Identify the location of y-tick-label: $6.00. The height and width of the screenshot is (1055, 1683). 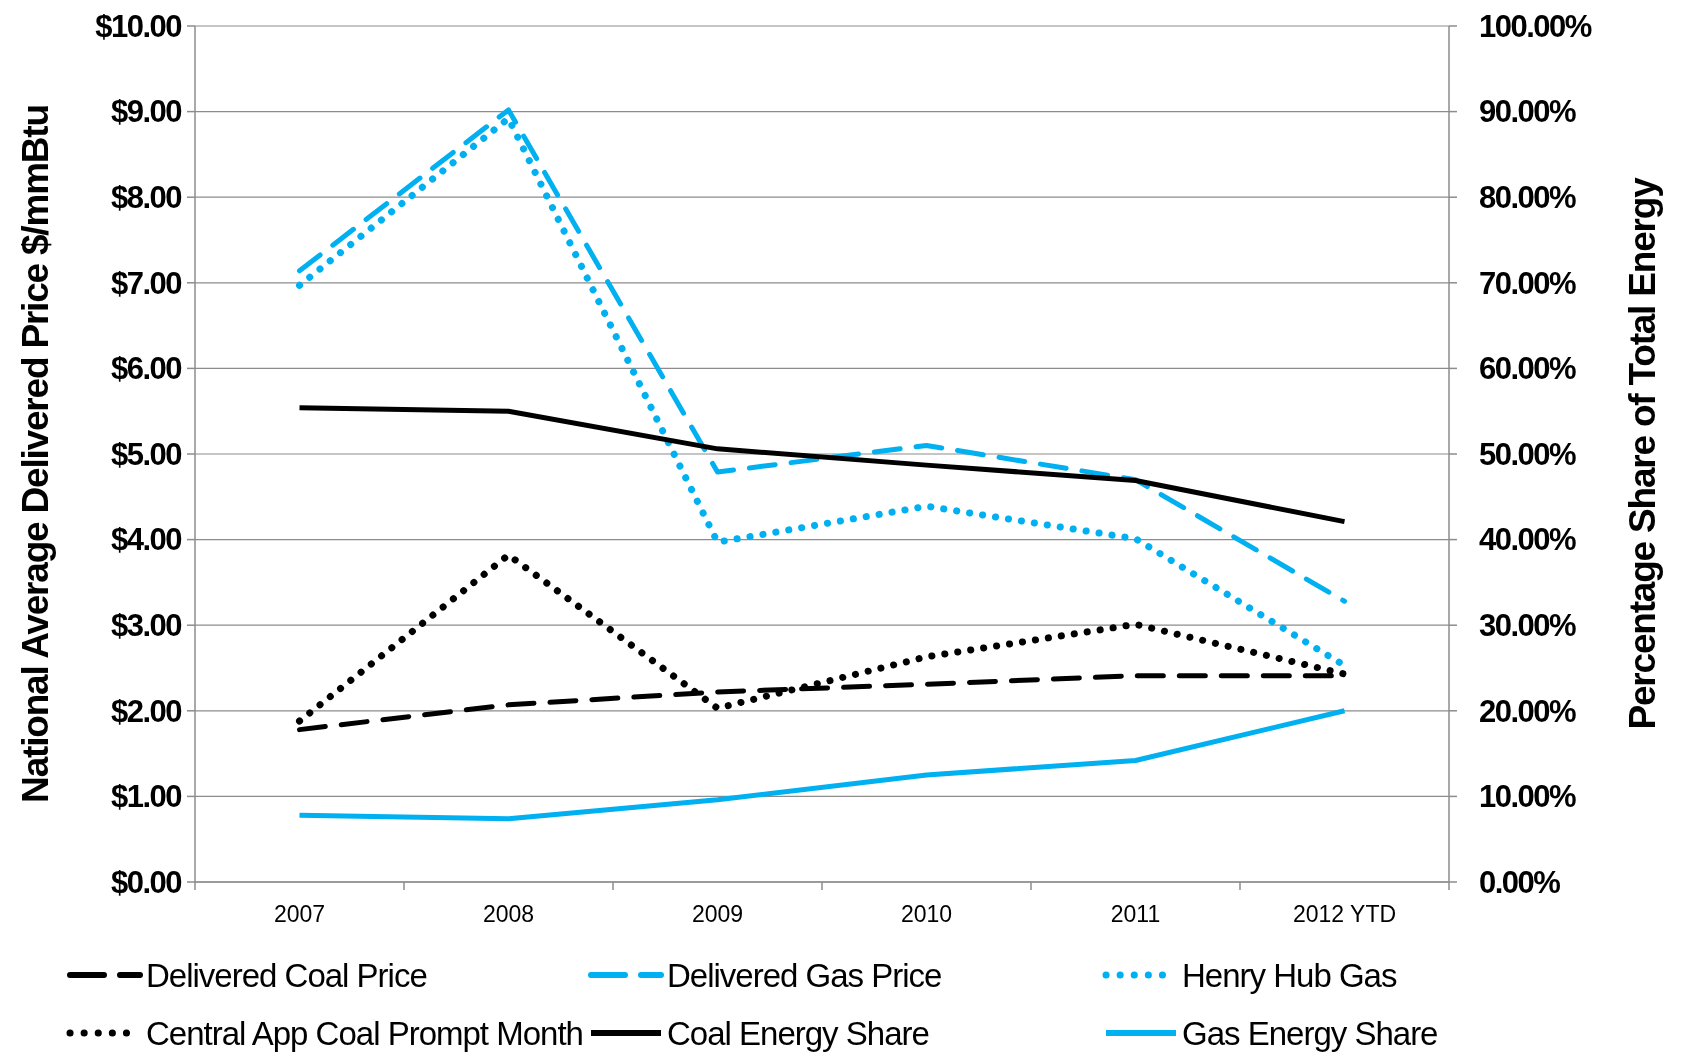
(146, 369).